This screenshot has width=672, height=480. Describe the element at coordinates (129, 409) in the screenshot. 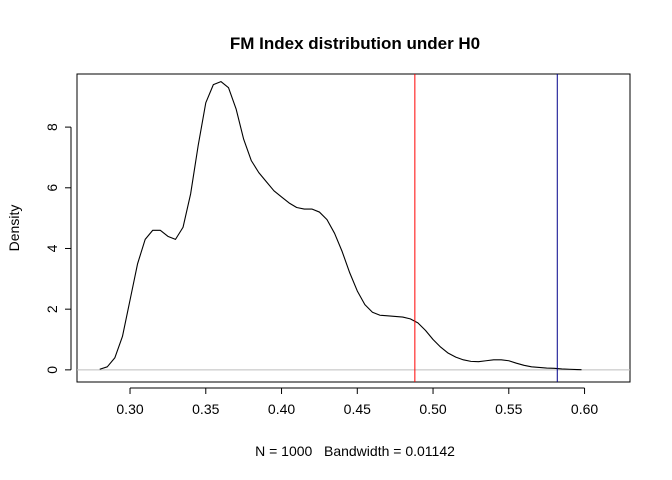

I see `x-tick-label: 0.30` at that location.